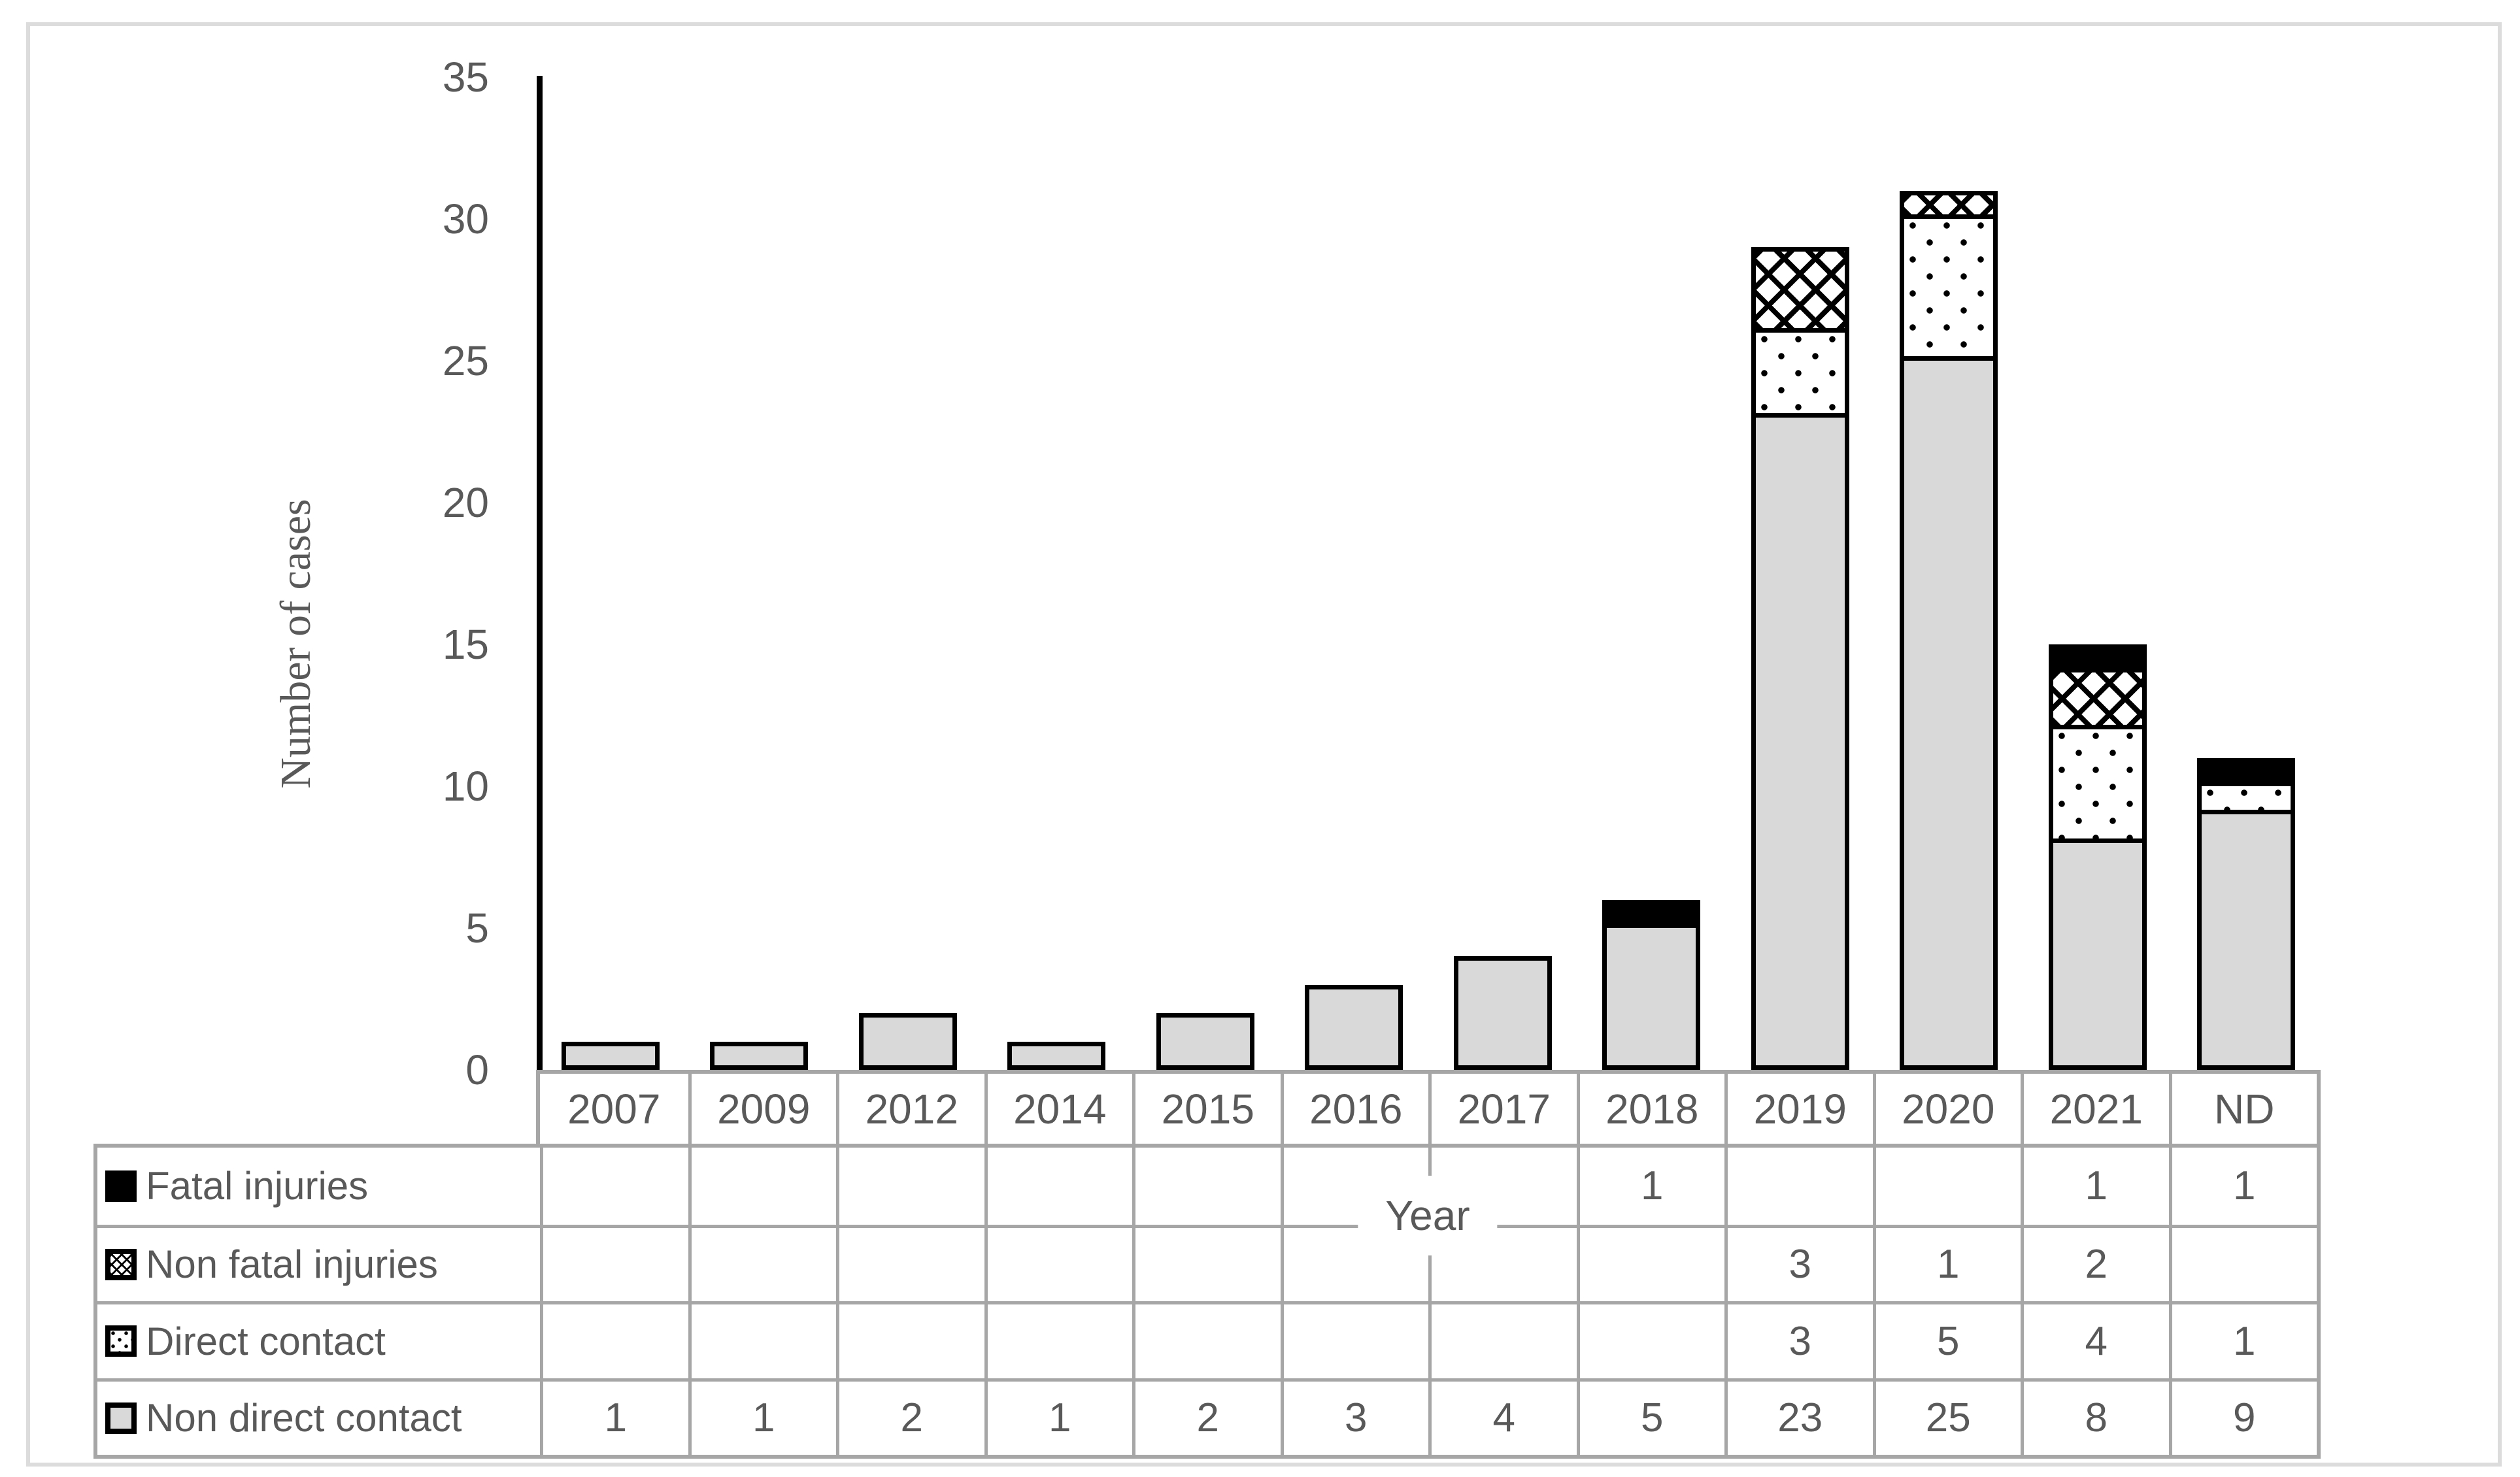  Describe the element at coordinates (465, 77) in the screenshot. I see `y-tick-label: 35` at that location.